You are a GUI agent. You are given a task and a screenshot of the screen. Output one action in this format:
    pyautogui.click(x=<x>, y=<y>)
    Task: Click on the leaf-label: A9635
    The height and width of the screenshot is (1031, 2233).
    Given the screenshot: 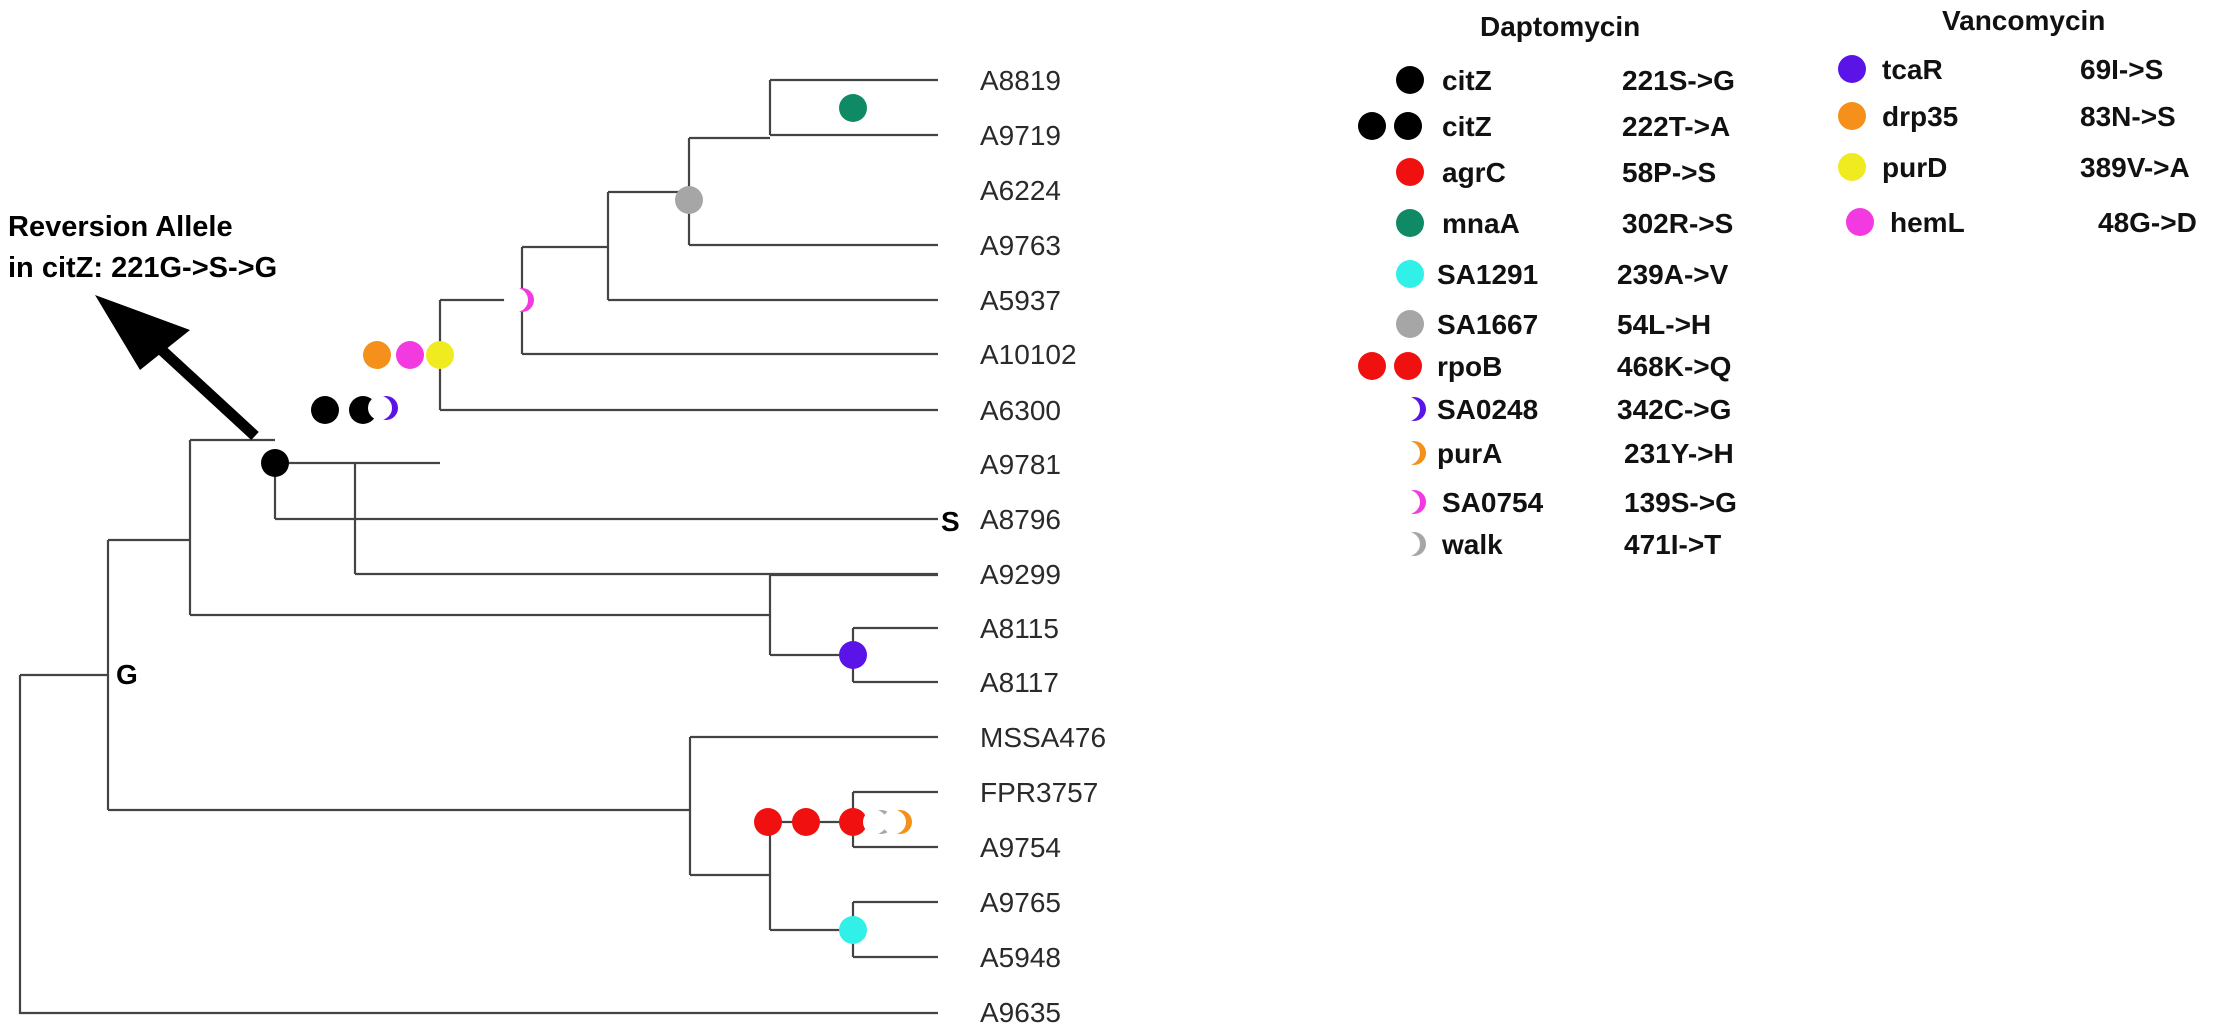 What is the action you would take?
    pyautogui.click(x=1020, y=1012)
    